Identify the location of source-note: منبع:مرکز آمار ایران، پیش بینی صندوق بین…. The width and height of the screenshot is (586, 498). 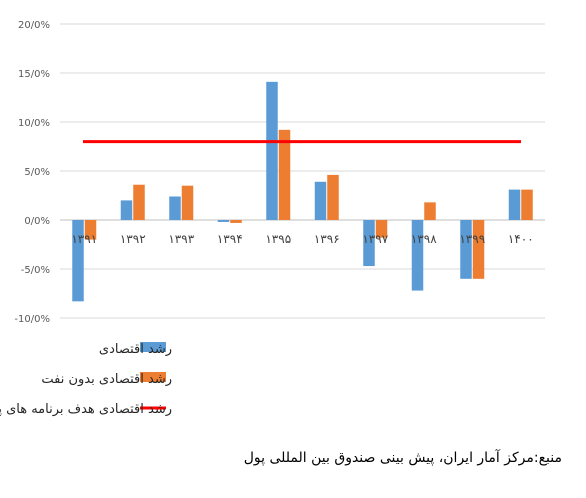
(402, 458).